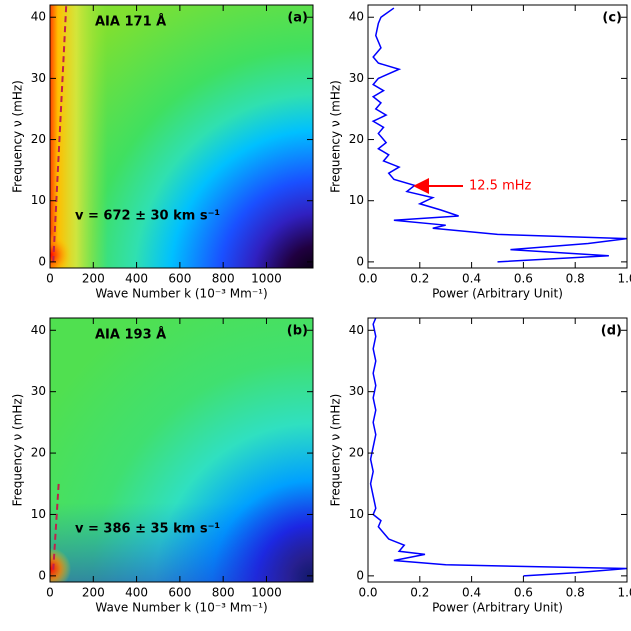  What do you see at coordinates (130, 22) in the screenshot?
I see `wavelength-label: AIA 171 Å` at bounding box center [130, 22].